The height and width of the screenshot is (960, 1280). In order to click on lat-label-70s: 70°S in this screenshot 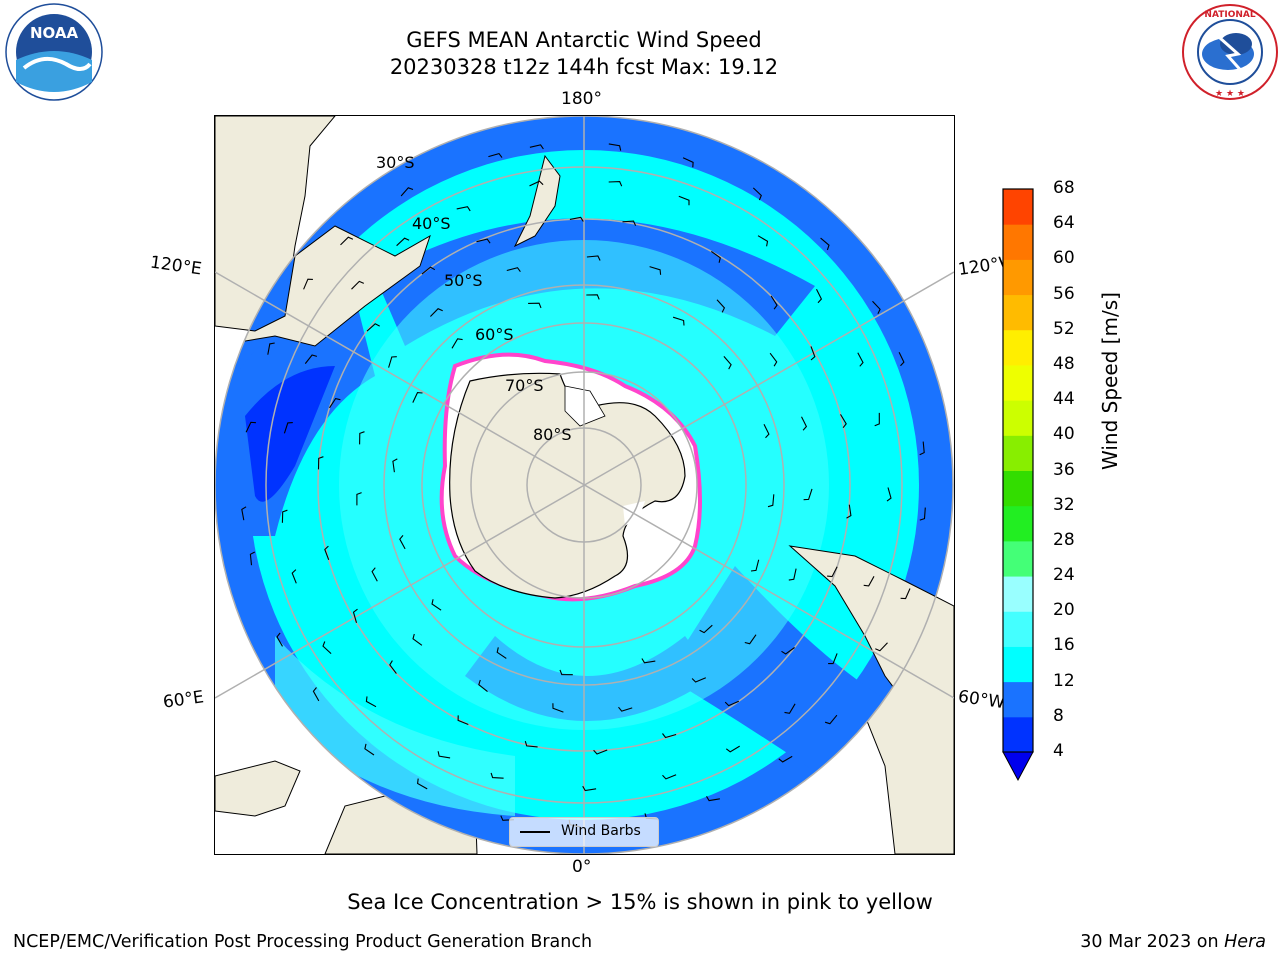, I will do `click(524, 385)`.